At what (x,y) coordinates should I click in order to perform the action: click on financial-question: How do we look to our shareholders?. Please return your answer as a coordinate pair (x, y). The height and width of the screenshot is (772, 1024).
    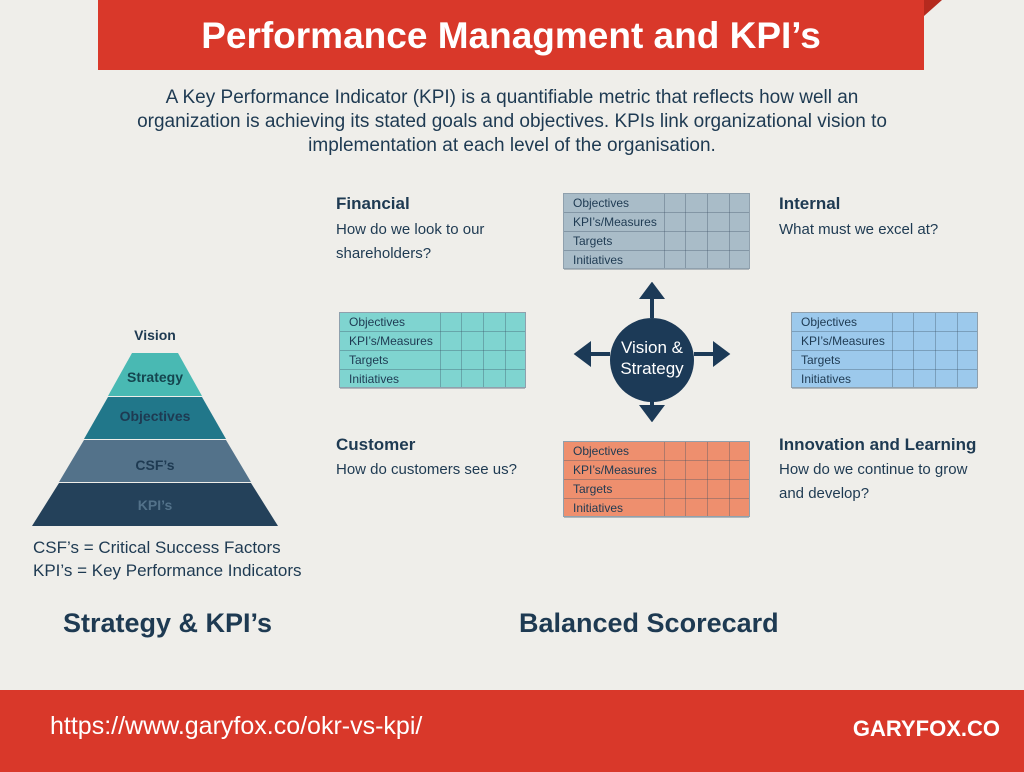
    Looking at the image, I should click on (410, 242).